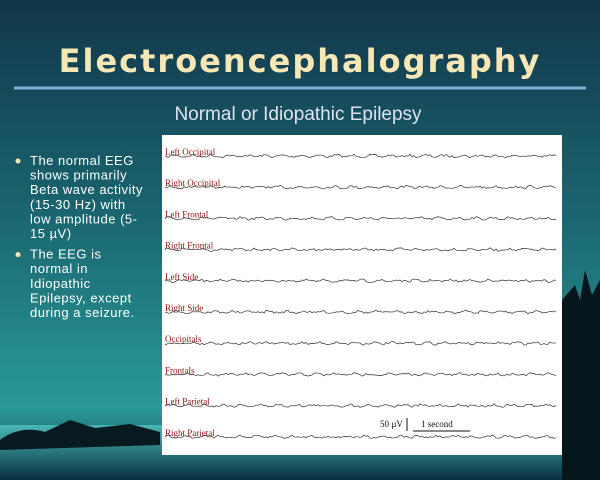 This screenshot has height=480, width=600. What do you see at coordinates (59, 268) in the screenshot?
I see `bullet-text: normal in` at bounding box center [59, 268].